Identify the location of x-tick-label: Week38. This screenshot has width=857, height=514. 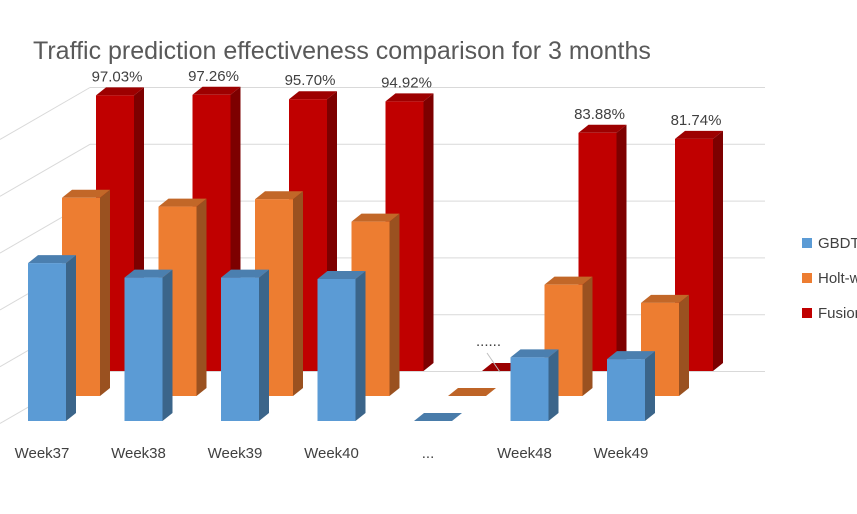
(138, 453).